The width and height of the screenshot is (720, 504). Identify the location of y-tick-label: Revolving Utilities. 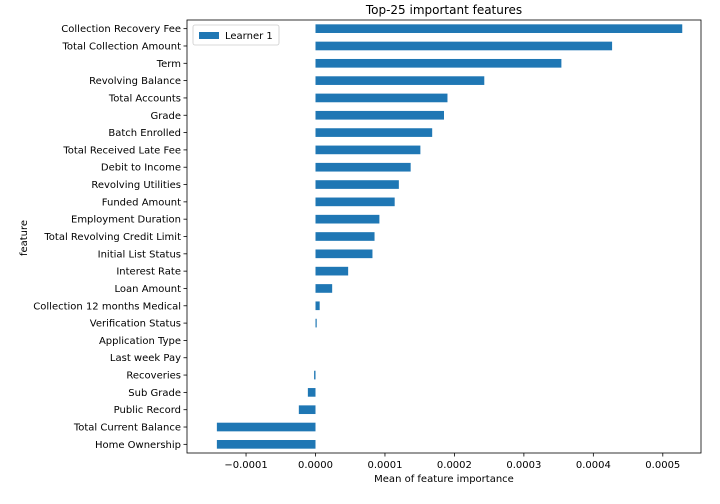
(136, 185).